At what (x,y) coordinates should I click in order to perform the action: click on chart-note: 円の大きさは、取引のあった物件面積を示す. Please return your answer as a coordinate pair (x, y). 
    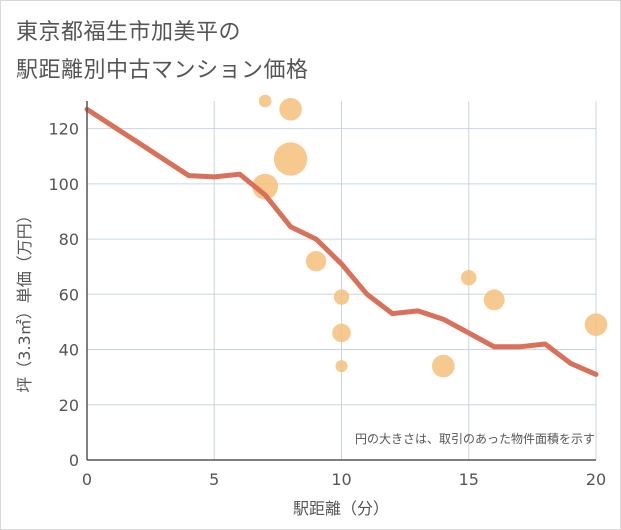
    Looking at the image, I should click on (475, 438).